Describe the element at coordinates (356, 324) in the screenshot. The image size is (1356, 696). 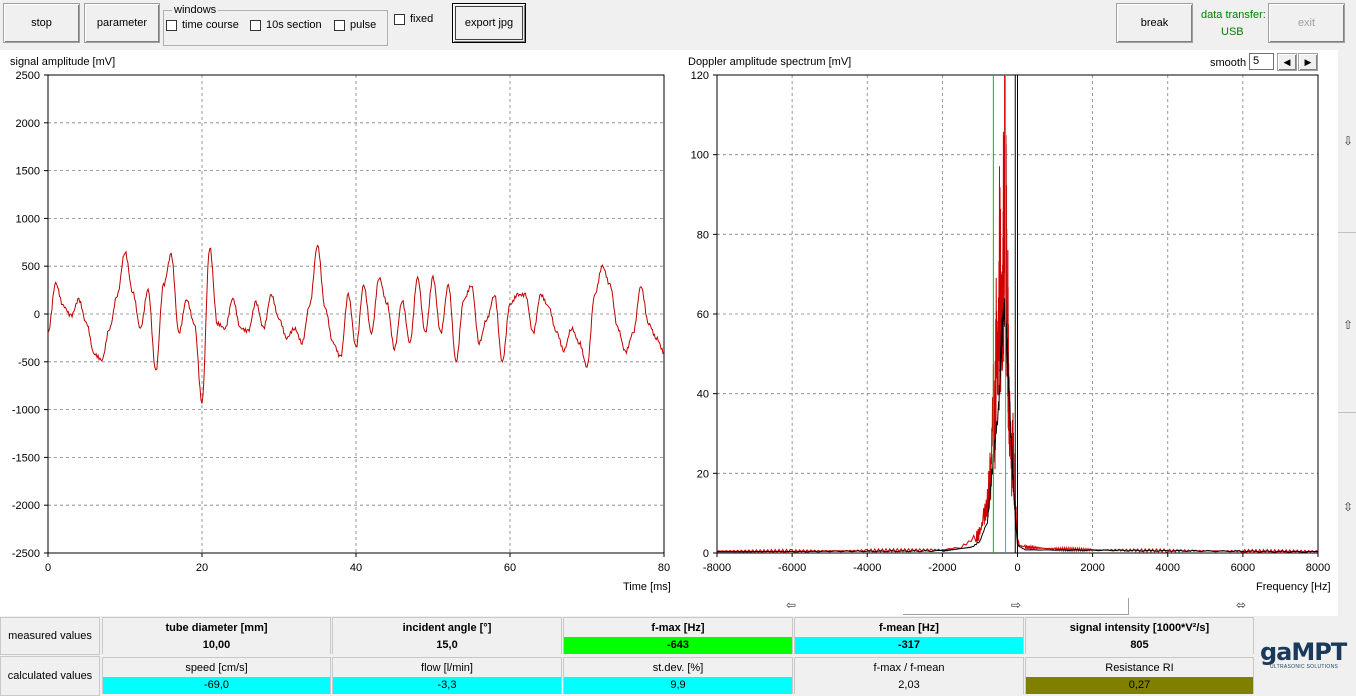
I see `signal-series-line` at that location.